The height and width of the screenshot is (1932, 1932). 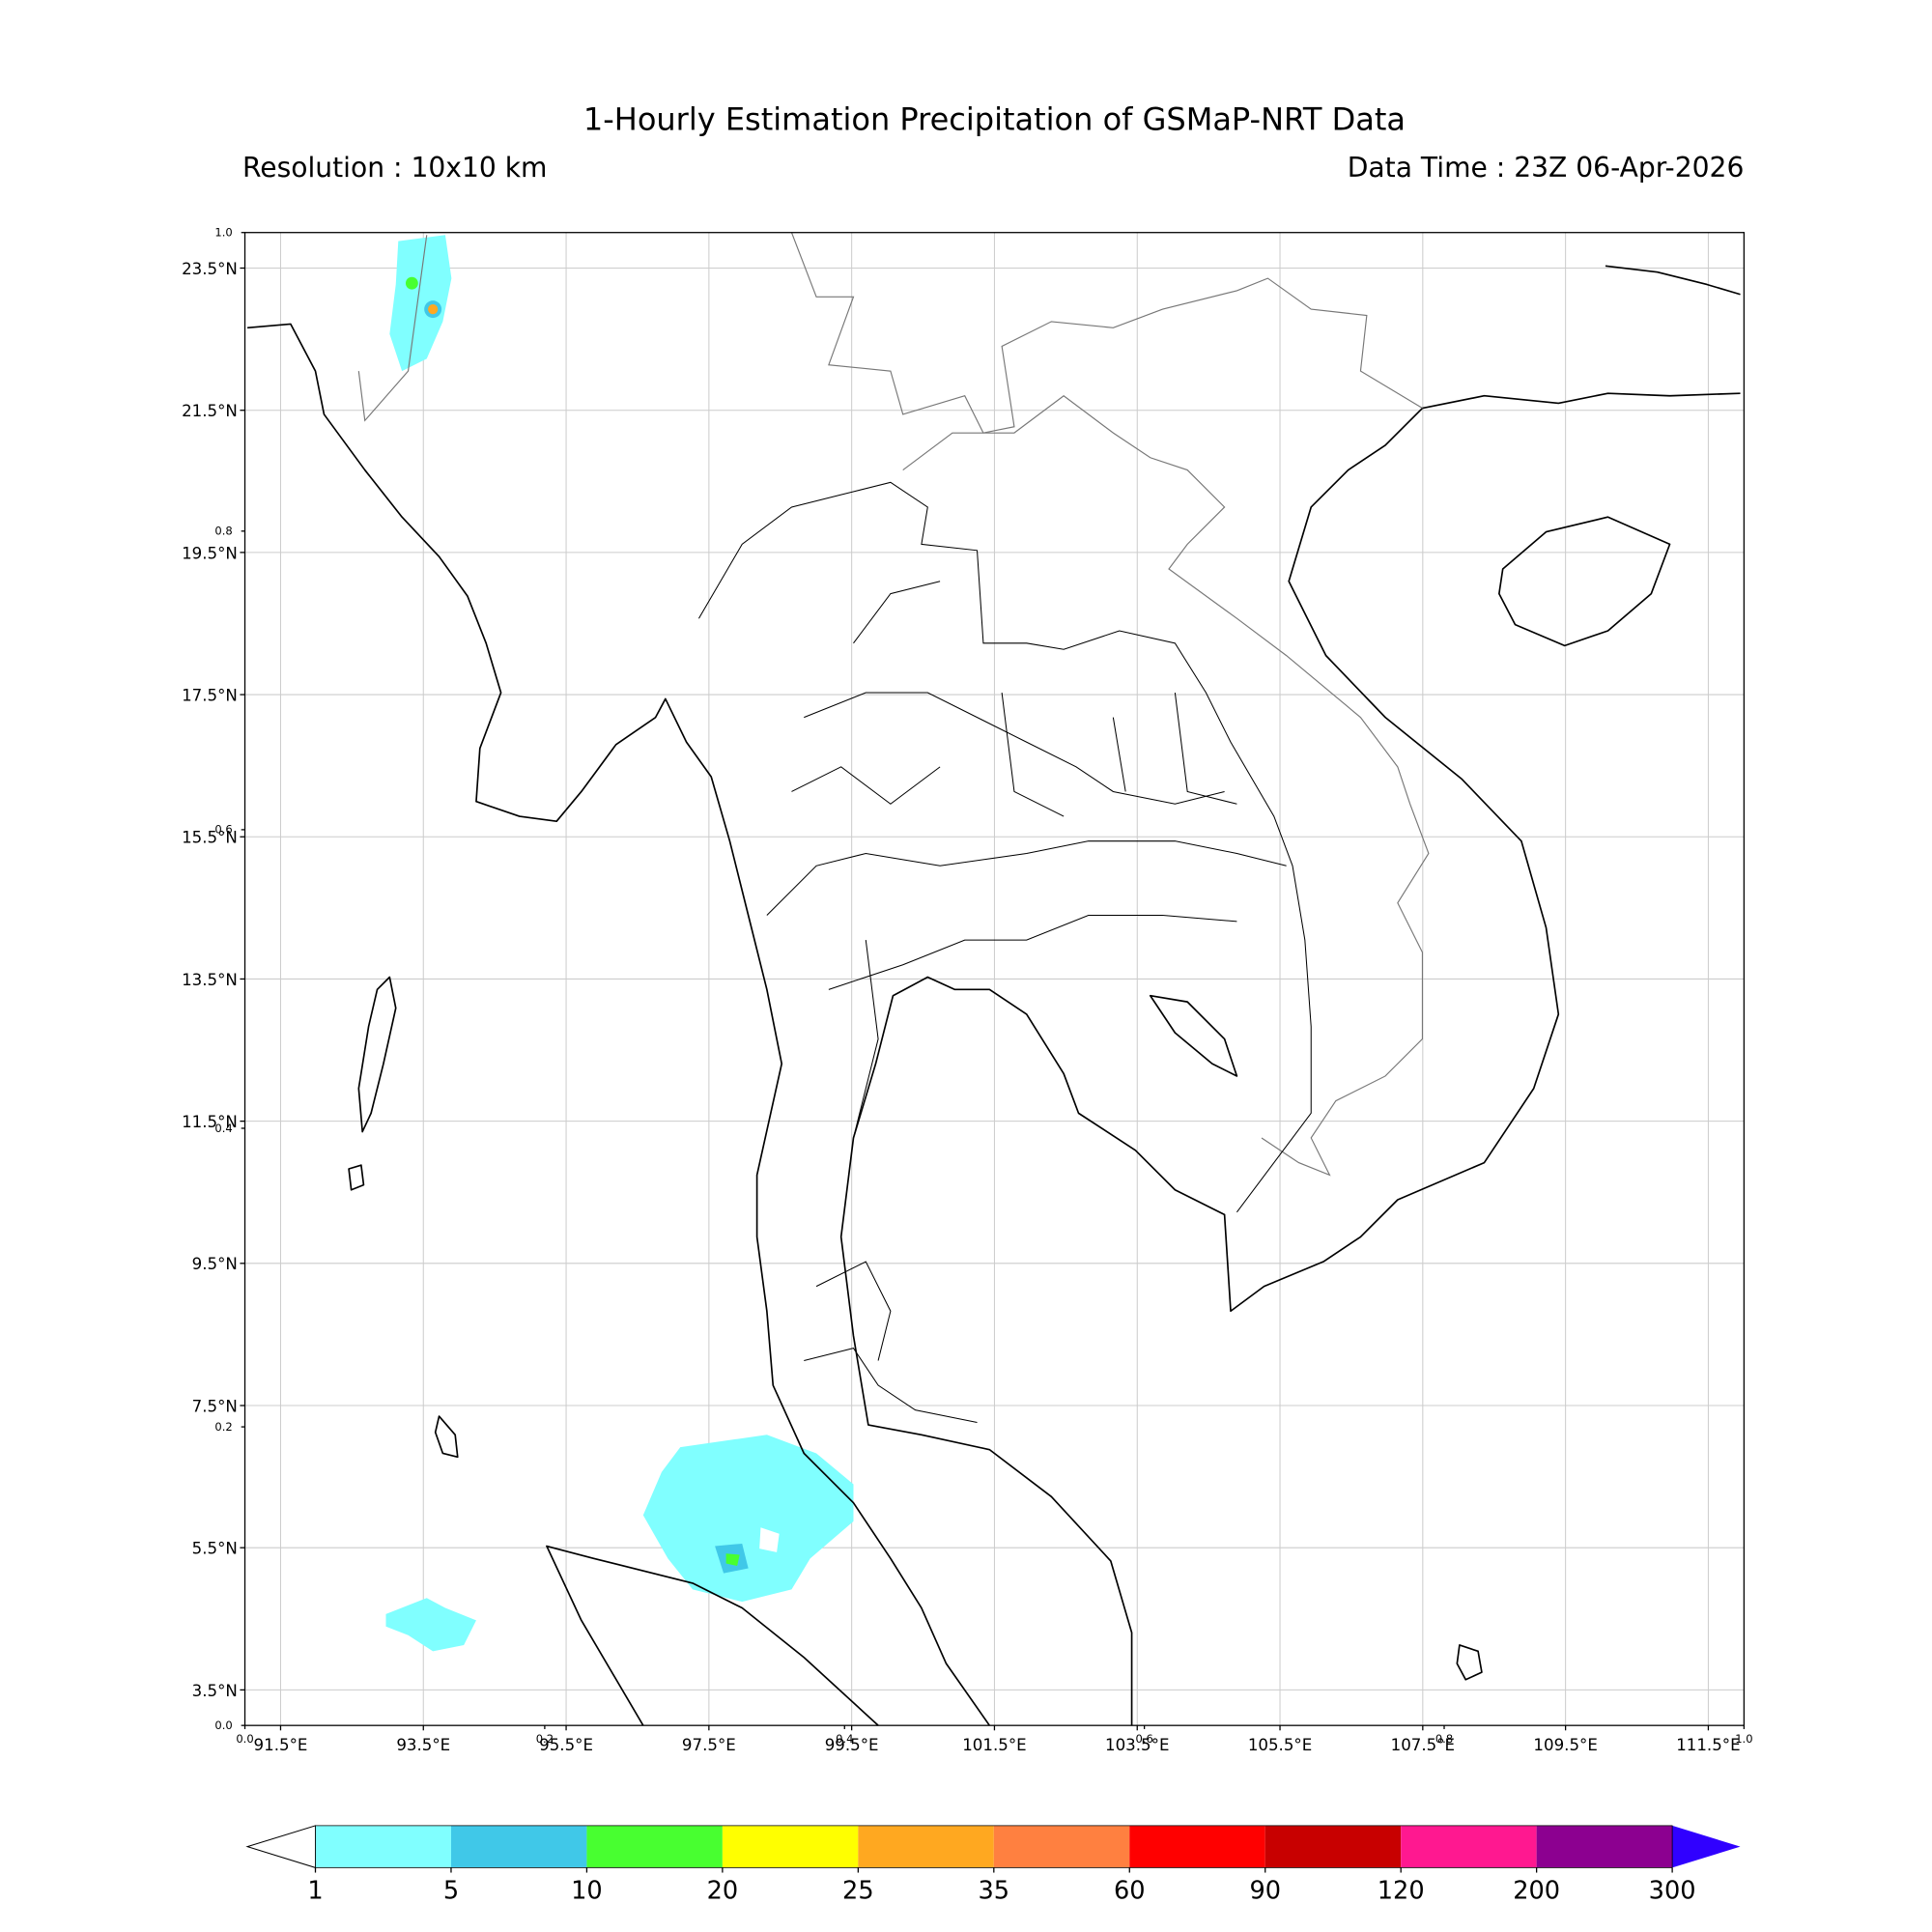 What do you see at coordinates (451, 1890) in the screenshot?
I see `colorbar-label: 5` at bounding box center [451, 1890].